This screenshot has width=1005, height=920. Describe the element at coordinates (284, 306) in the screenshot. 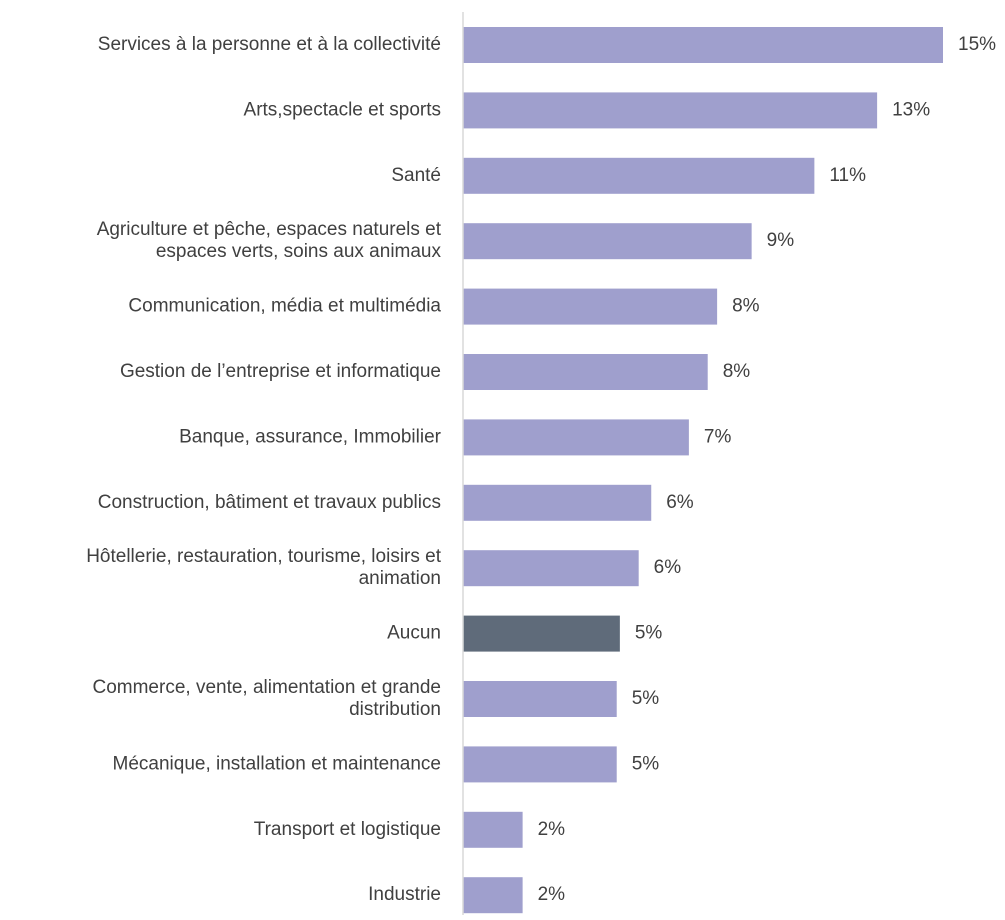

I see `category-label-5: Communication, média et multimédia` at that location.